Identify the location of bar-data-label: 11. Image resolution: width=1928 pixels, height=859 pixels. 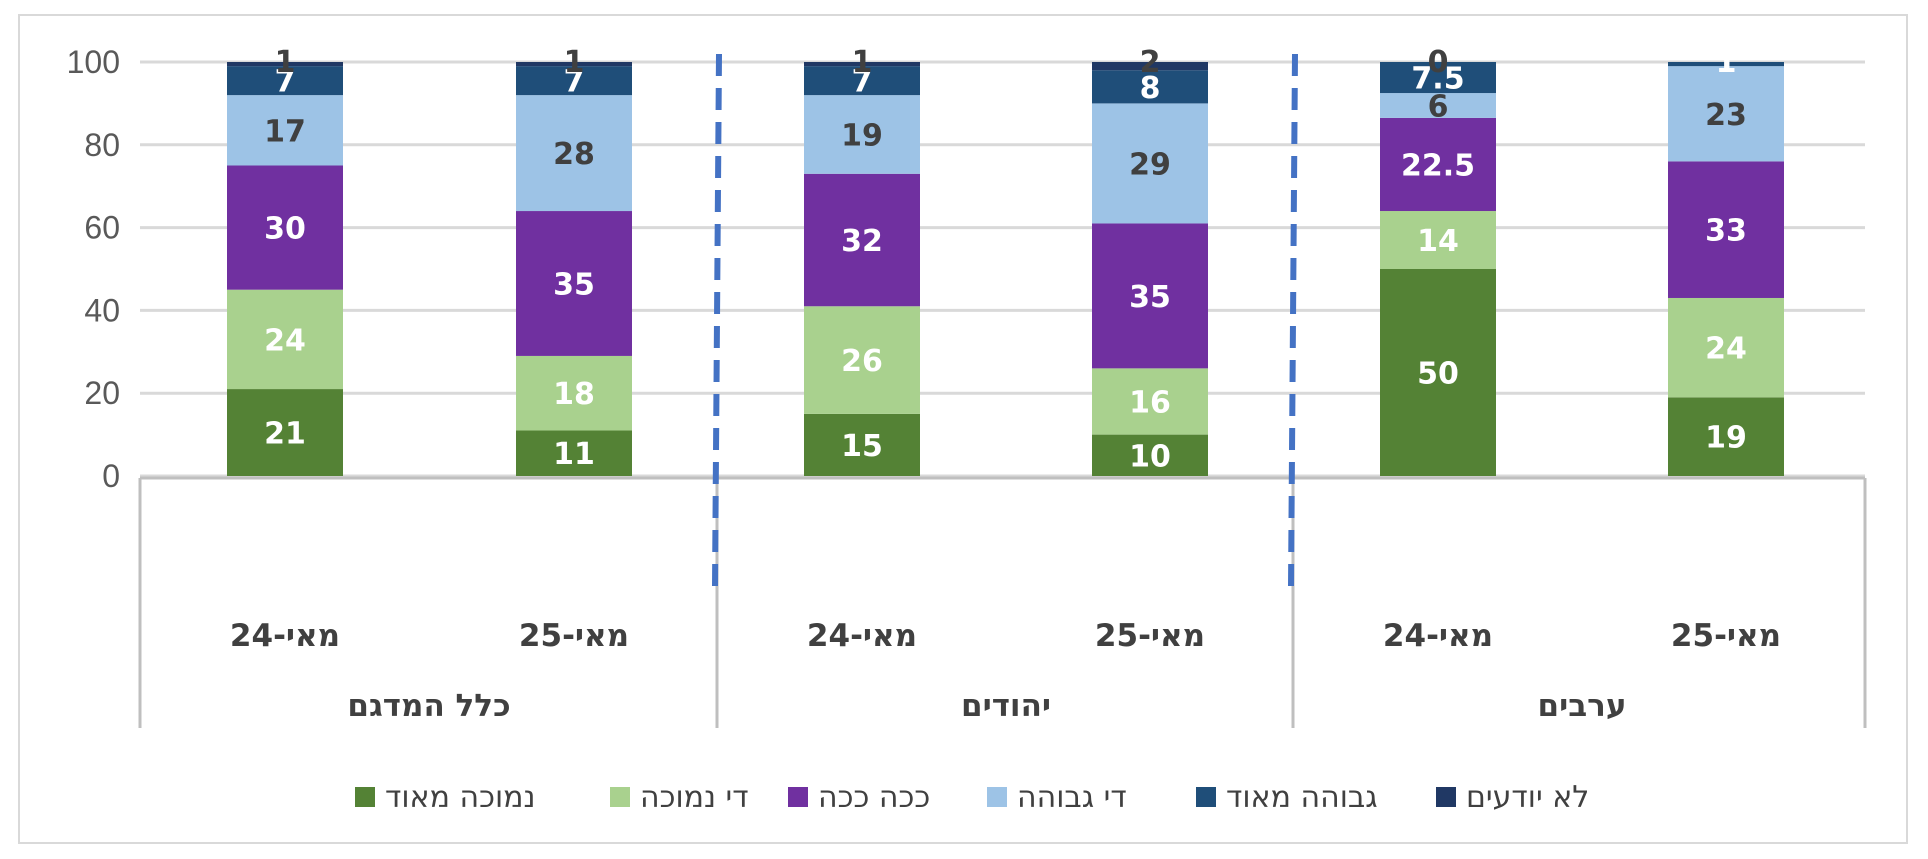
(574, 454).